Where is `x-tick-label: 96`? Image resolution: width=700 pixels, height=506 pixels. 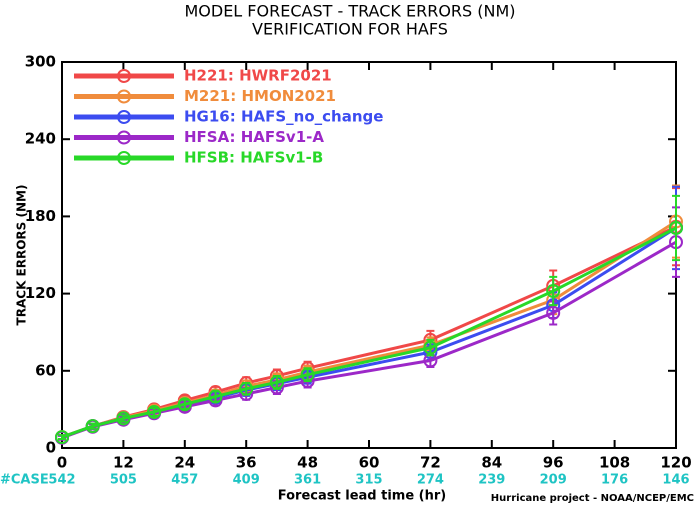
x-tick-label: 96 is located at coordinates (553, 463).